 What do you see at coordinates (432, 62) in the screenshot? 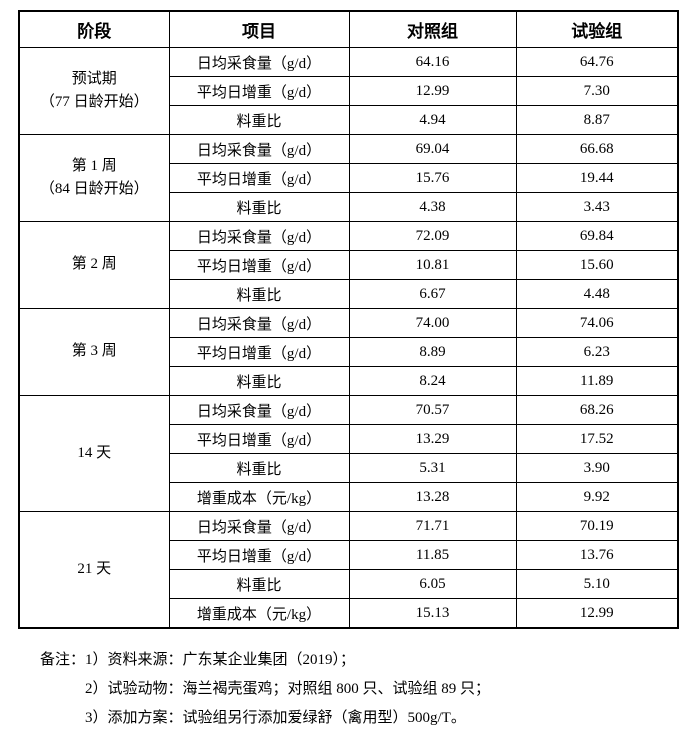
I see `control-value-cell: 64.16` at bounding box center [432, 62].